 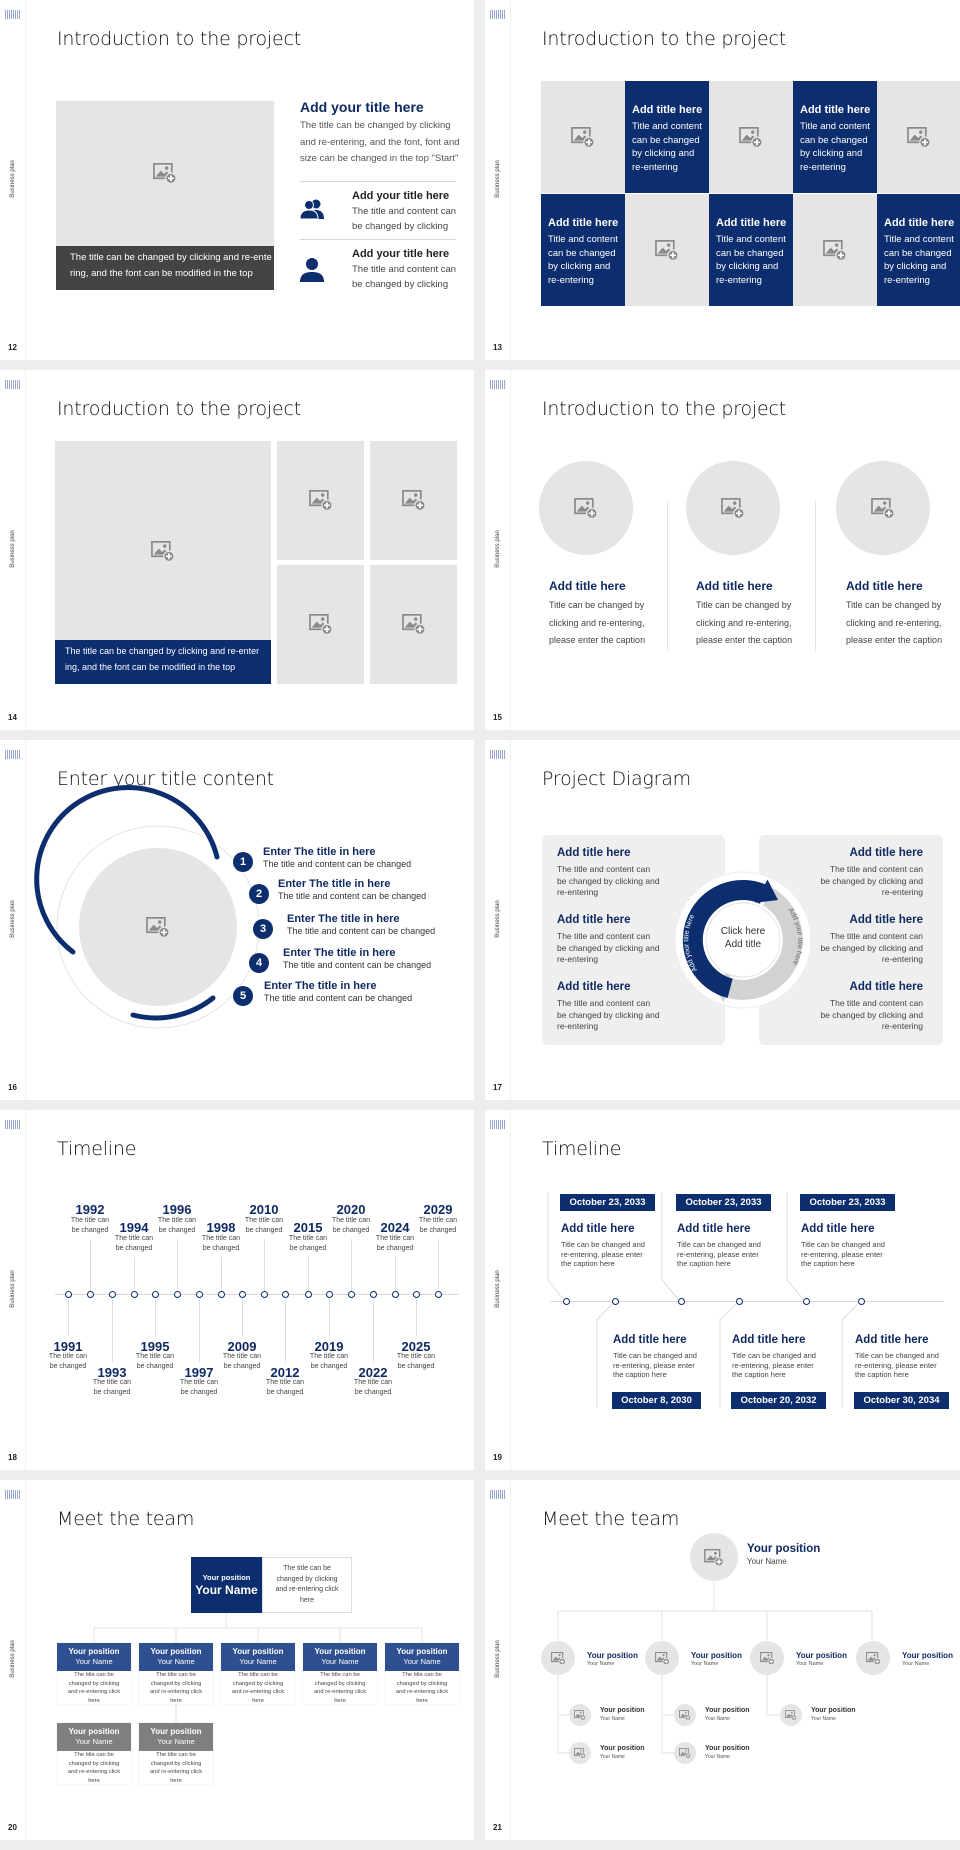 What do you see at coordinates (199, 1372) in the screenshot?
I see `event-year: 1997` at bounding box center [199, 1372].